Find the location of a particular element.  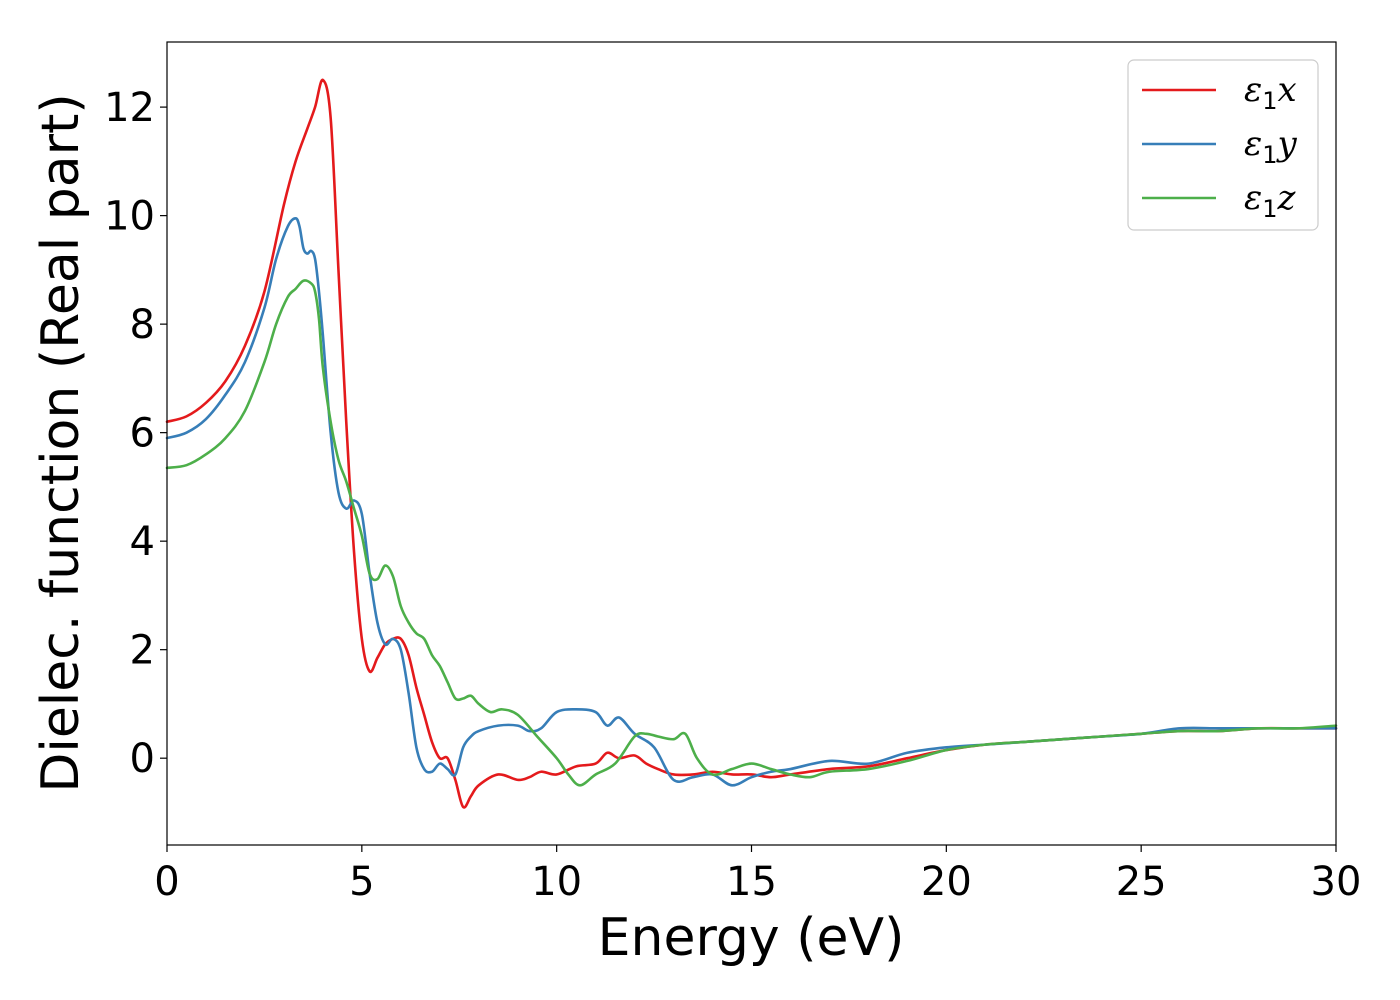

x-axis-title: Energy (eV) is located at coordinates (751, 938).